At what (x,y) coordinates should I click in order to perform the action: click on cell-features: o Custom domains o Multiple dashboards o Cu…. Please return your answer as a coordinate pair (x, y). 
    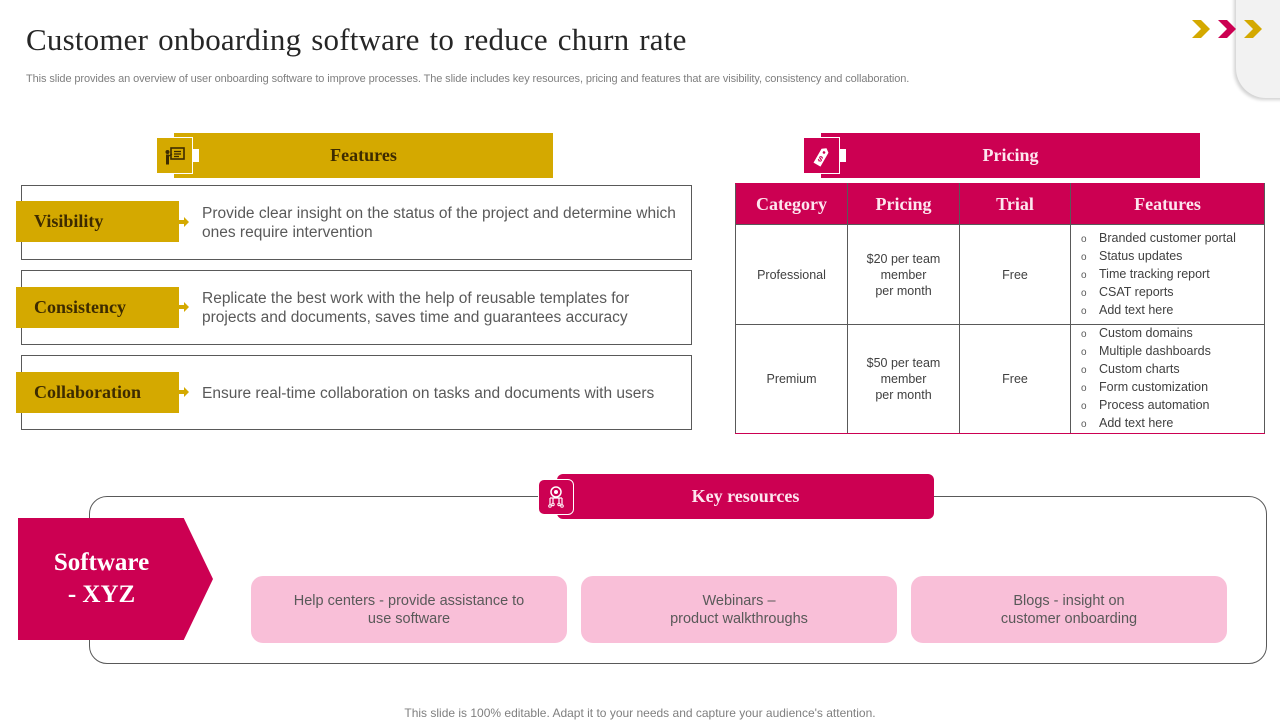
    Looking at the image, I should click on (1167, 379).